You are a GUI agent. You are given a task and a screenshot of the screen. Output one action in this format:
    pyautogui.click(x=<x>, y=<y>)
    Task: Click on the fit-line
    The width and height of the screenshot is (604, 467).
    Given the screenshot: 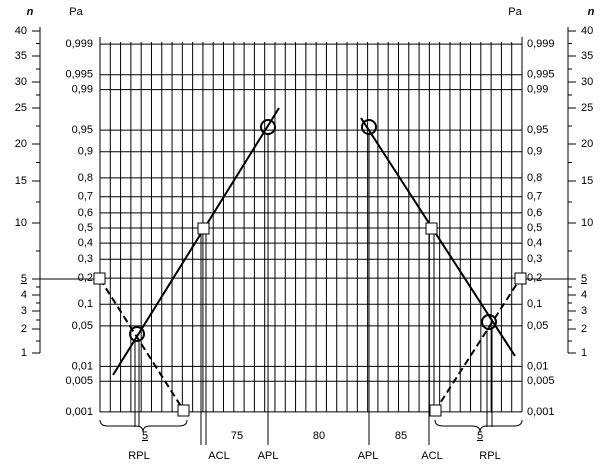 What is the action you would take?
    pyautogui.click(x=438, y=237)
    